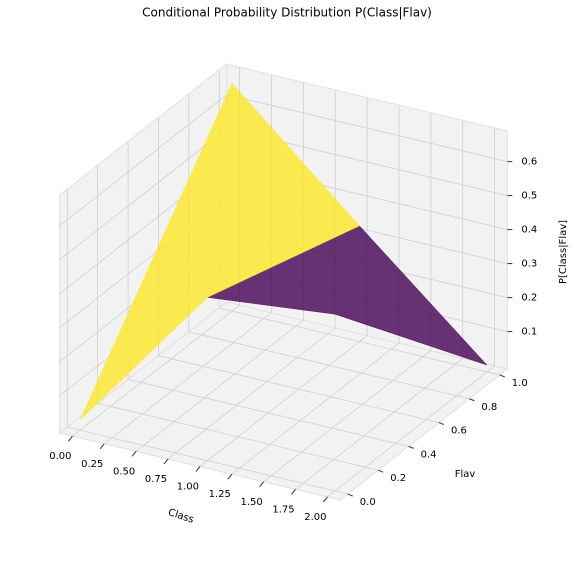  I want to click on x-tick-label: 1.75, so click(283, 509).